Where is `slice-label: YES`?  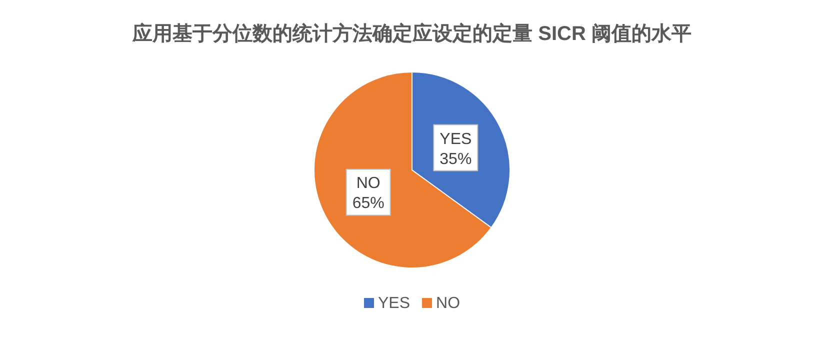
slice-label: YES is located at coordinates (456, 139).